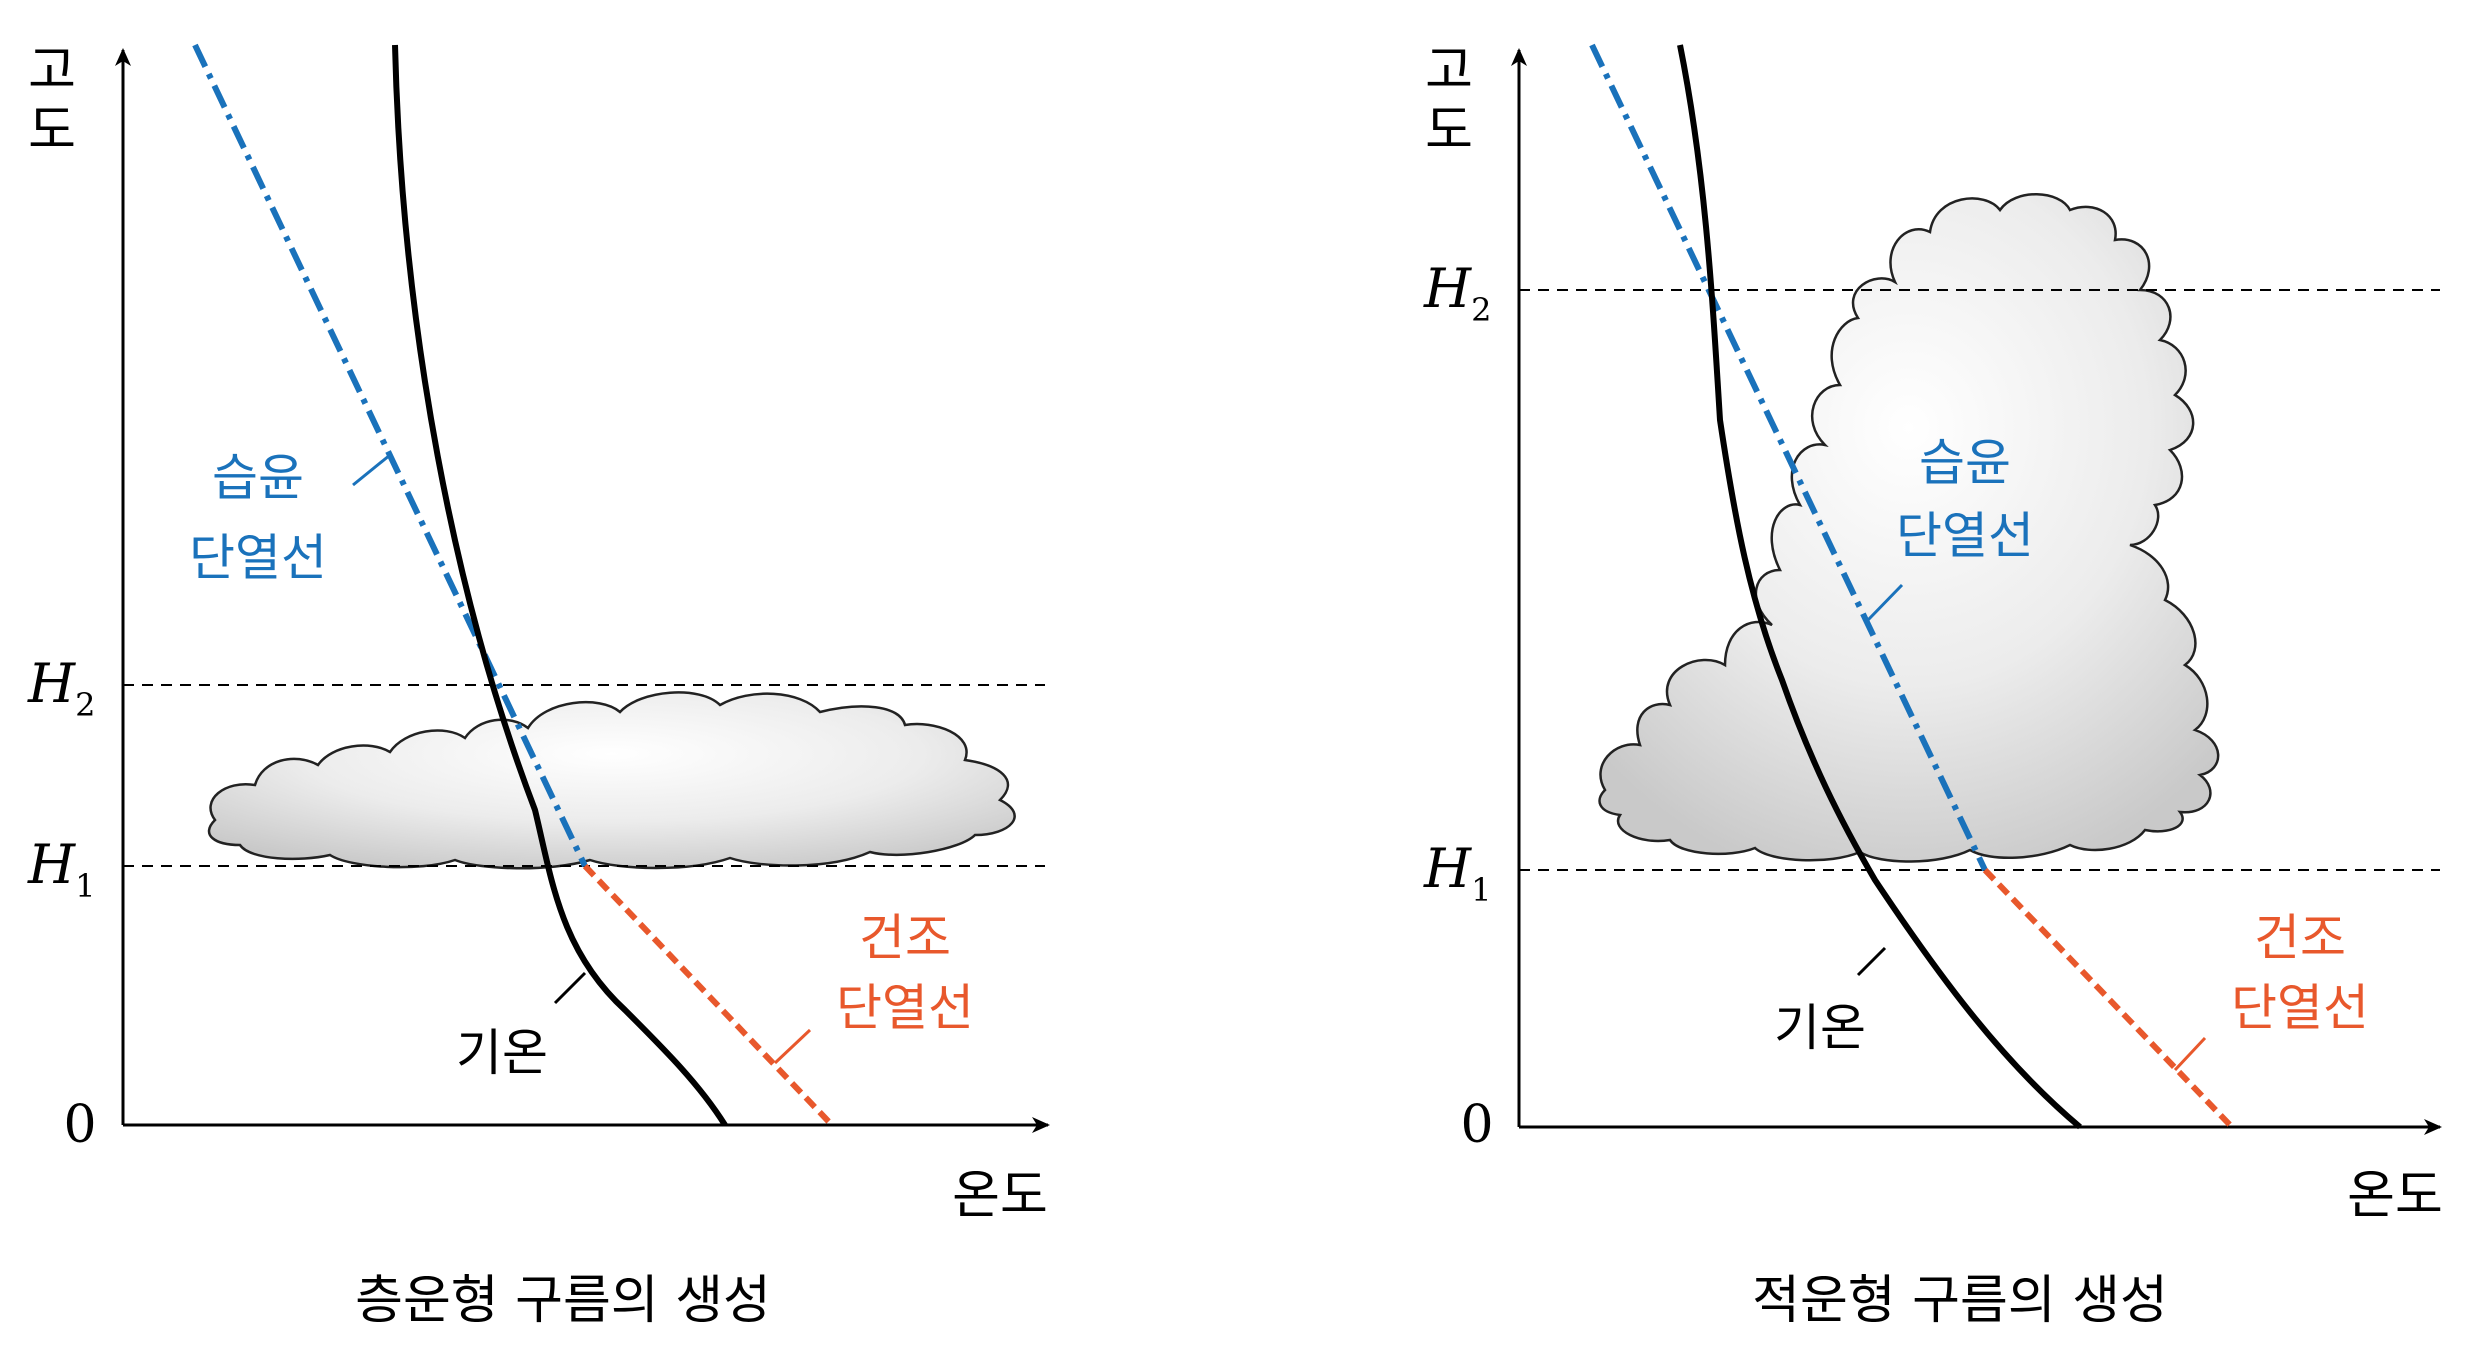 The width and height of the screenshot is (2469, 1353). Describe the element at coordinates (1457, 873) in the screenshot. I see `cumulonimbus-h1-label: H1` at that location.